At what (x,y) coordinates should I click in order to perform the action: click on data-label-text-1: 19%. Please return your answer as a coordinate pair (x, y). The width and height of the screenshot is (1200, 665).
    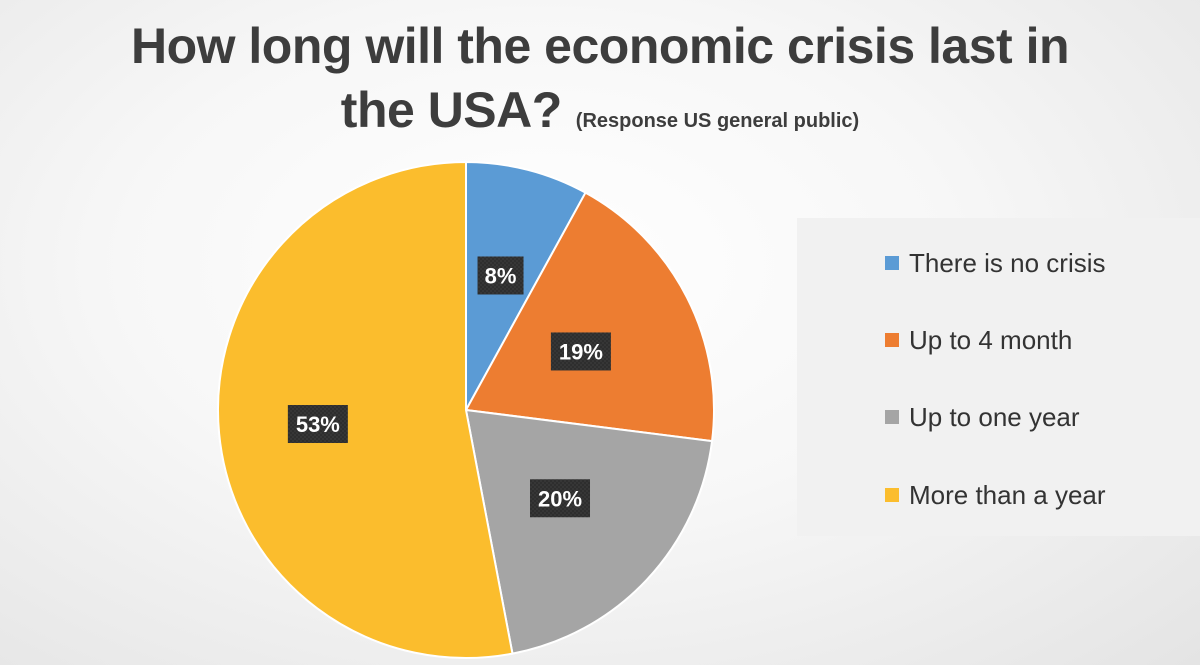
    Looking at the image, I should click on (581, 351).